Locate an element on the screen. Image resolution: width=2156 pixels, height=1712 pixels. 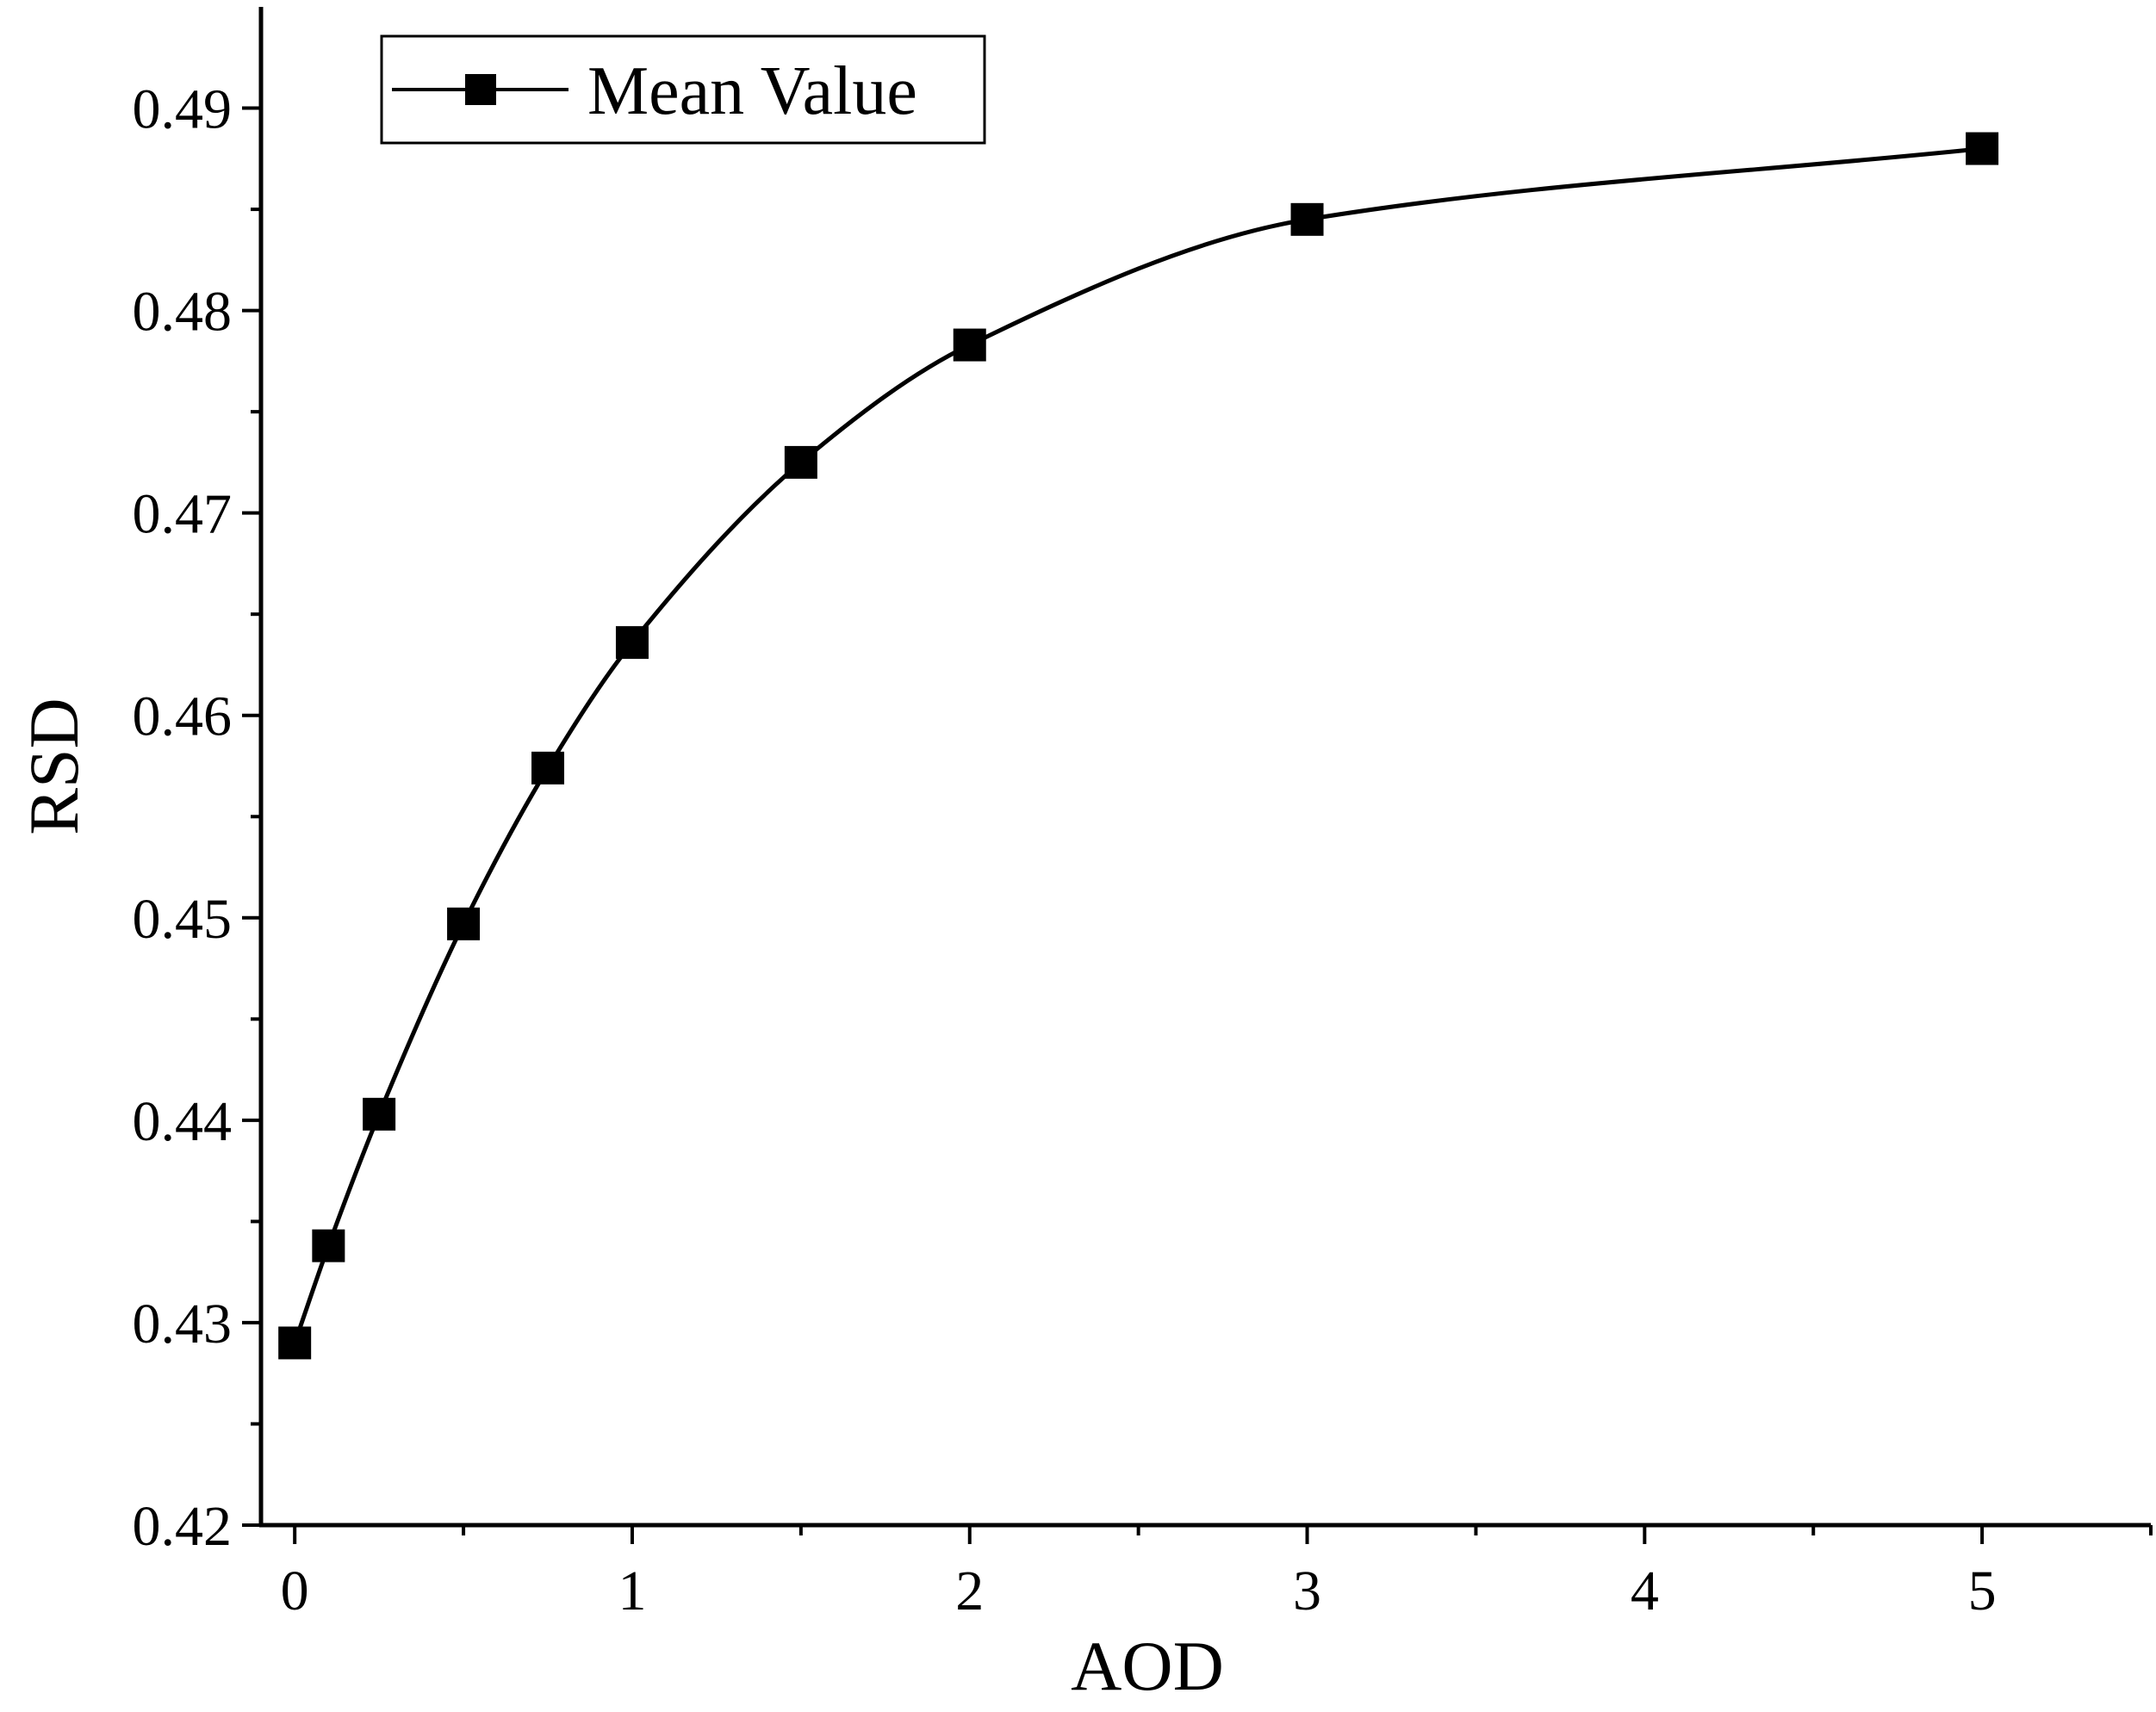
y-tick-label: 0.48 is located at coordinates (183, 312).